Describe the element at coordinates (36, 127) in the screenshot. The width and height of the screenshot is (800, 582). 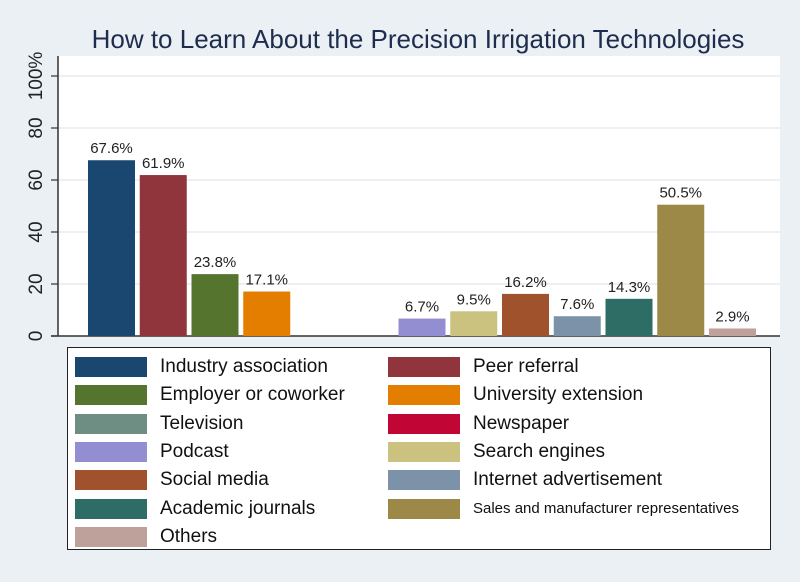
I see `y-tick-label: 80` at that location.